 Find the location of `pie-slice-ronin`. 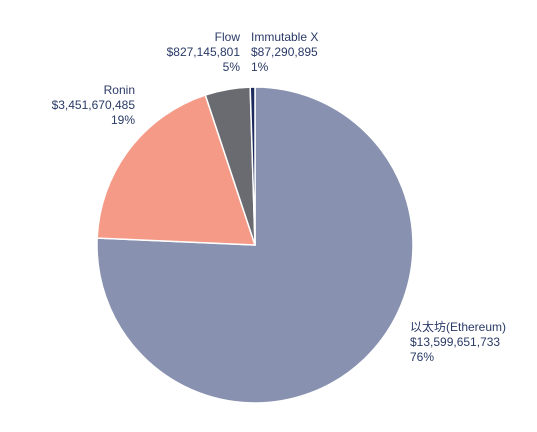

pie-slice-ronin is located at coordinates (176, 170).